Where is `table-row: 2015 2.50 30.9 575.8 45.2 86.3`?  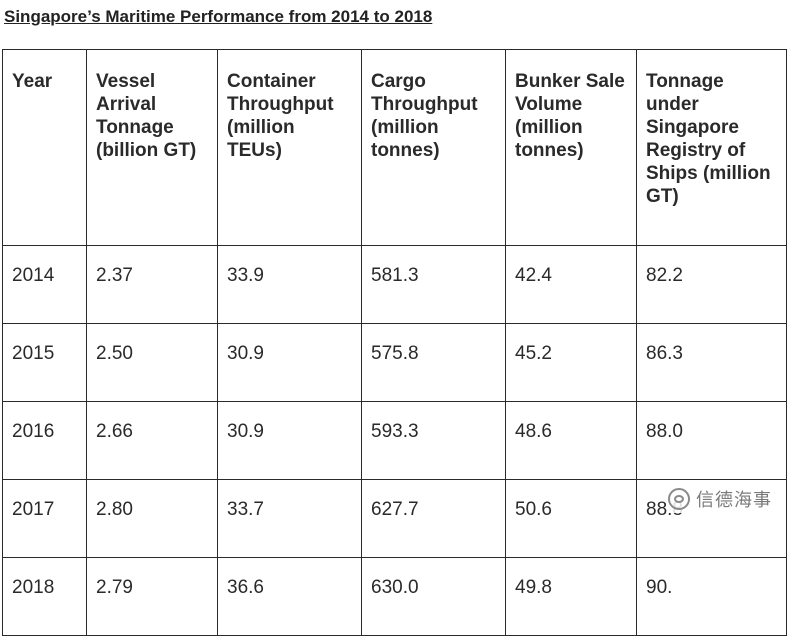
table-row: 2015 2.50 30.9 575.8 45.2 86.3 is located at coordinates (394, 362).